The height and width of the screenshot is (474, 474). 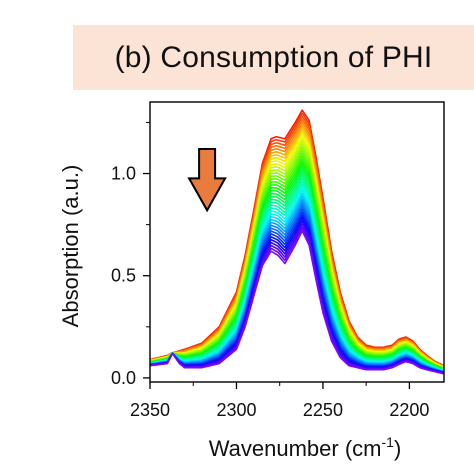 I want to click on x-axis-label-main: Wavenumber (cm, so click(x=295, y=448).